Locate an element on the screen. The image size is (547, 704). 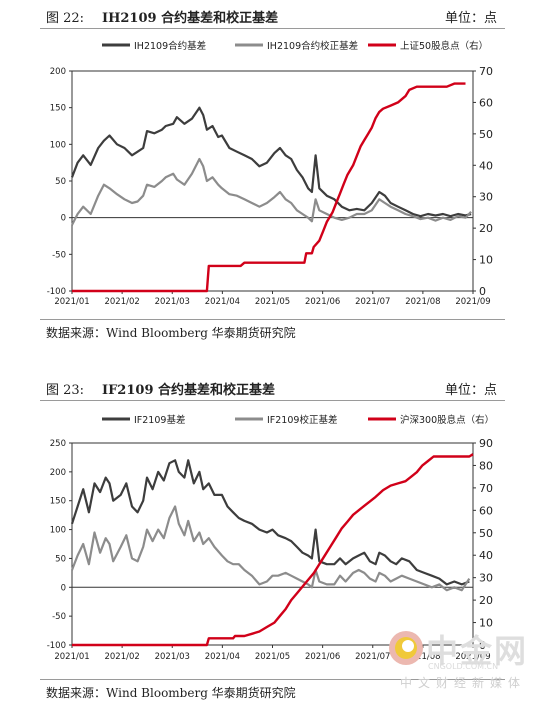
figure-23-header: 图 23: IF2109 合约基差和校正基差 单位：点 is located at coordinates (272, 387).